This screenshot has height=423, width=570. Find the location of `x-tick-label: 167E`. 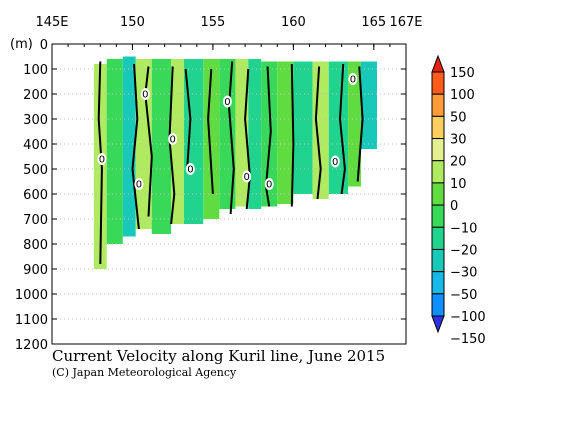

x-tick-label: 167E is located at coordinates (405, 22).